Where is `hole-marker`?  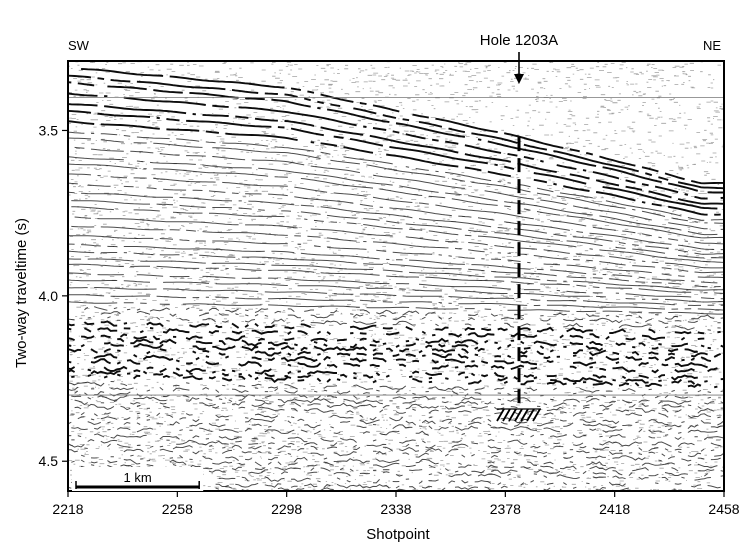
hole-marker is located at coordinates (518, 237).